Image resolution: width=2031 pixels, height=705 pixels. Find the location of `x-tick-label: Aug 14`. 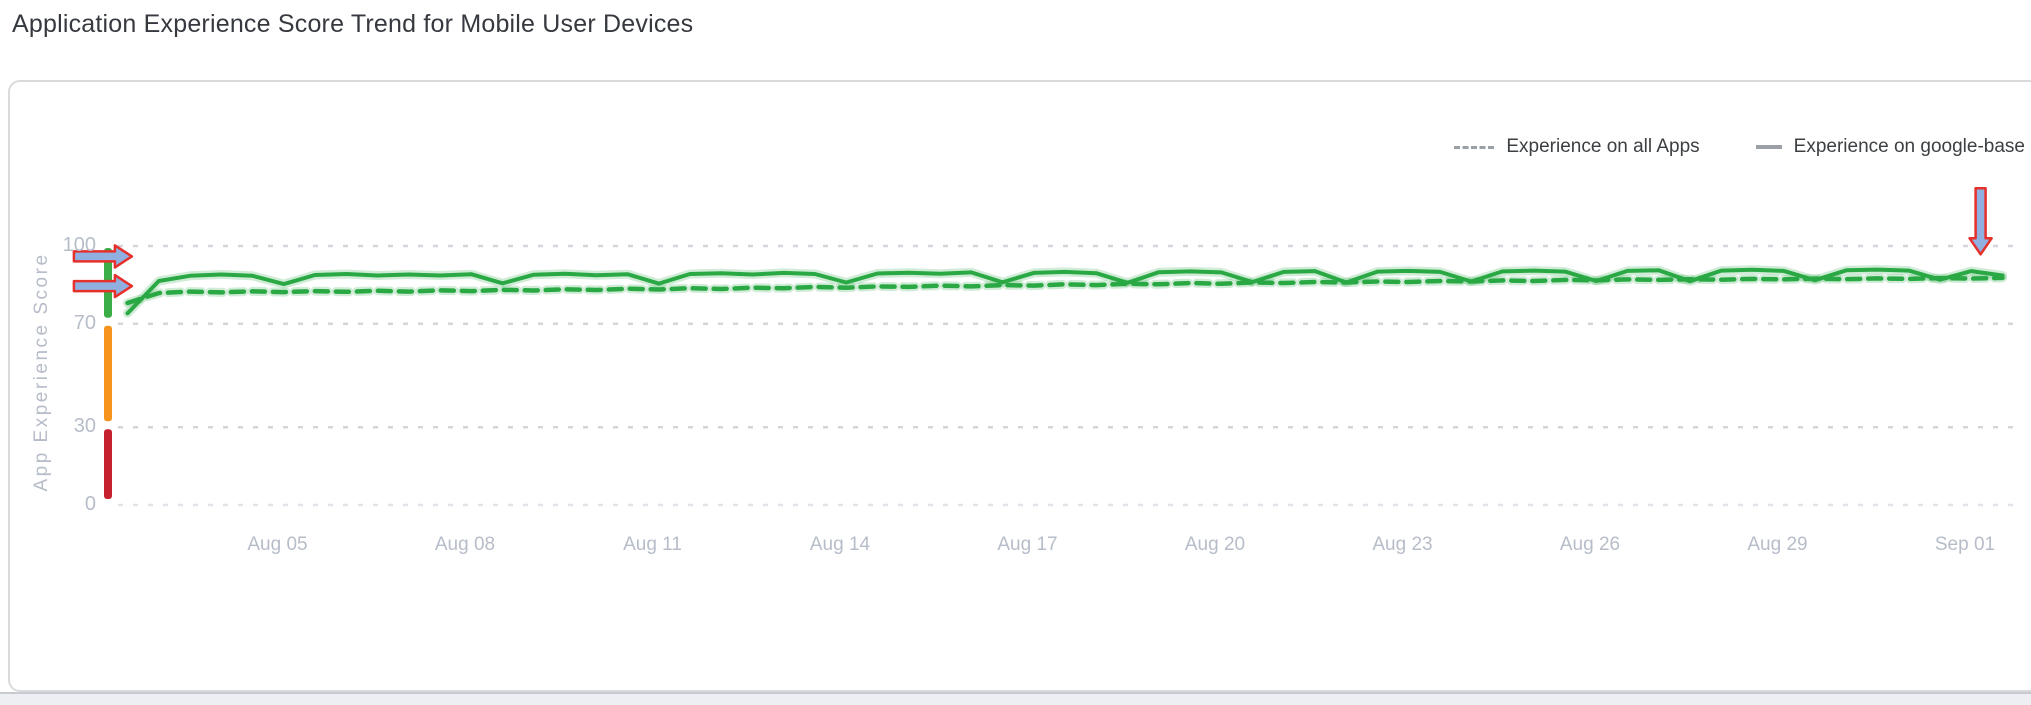

x-tick-label: Aug 14 is located at coordinates (840, 544).